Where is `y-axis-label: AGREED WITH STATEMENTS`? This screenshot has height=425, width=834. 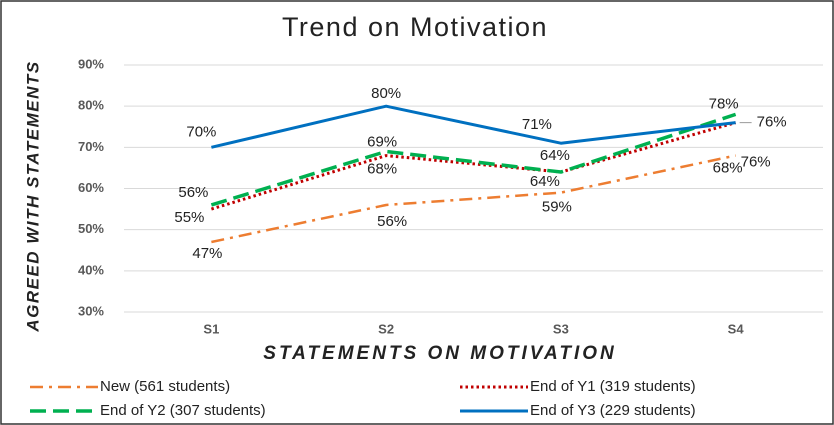
y-axis-label: AGREED WITH STATEMENTS is located at coordinates (32, 196).